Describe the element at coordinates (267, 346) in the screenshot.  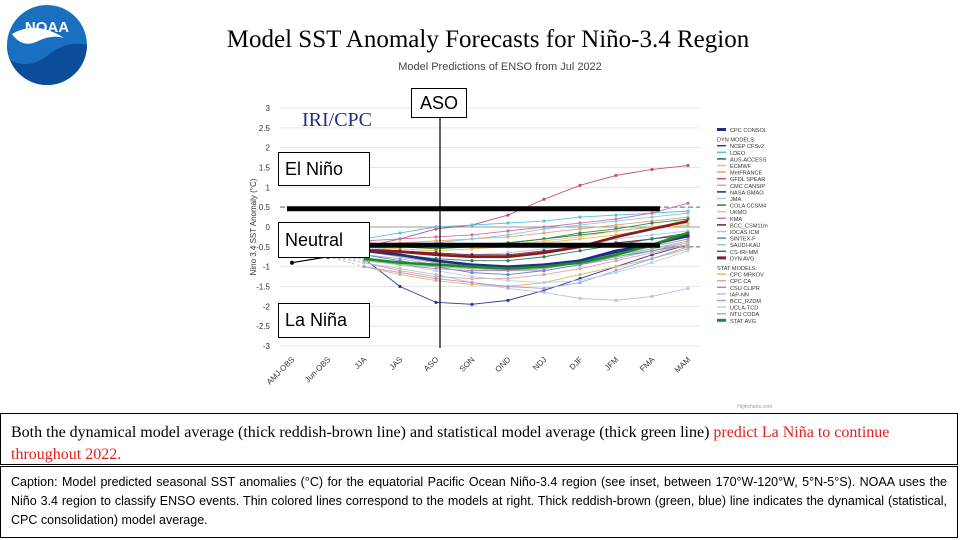
I see `y-tick-label: -3` at that location.